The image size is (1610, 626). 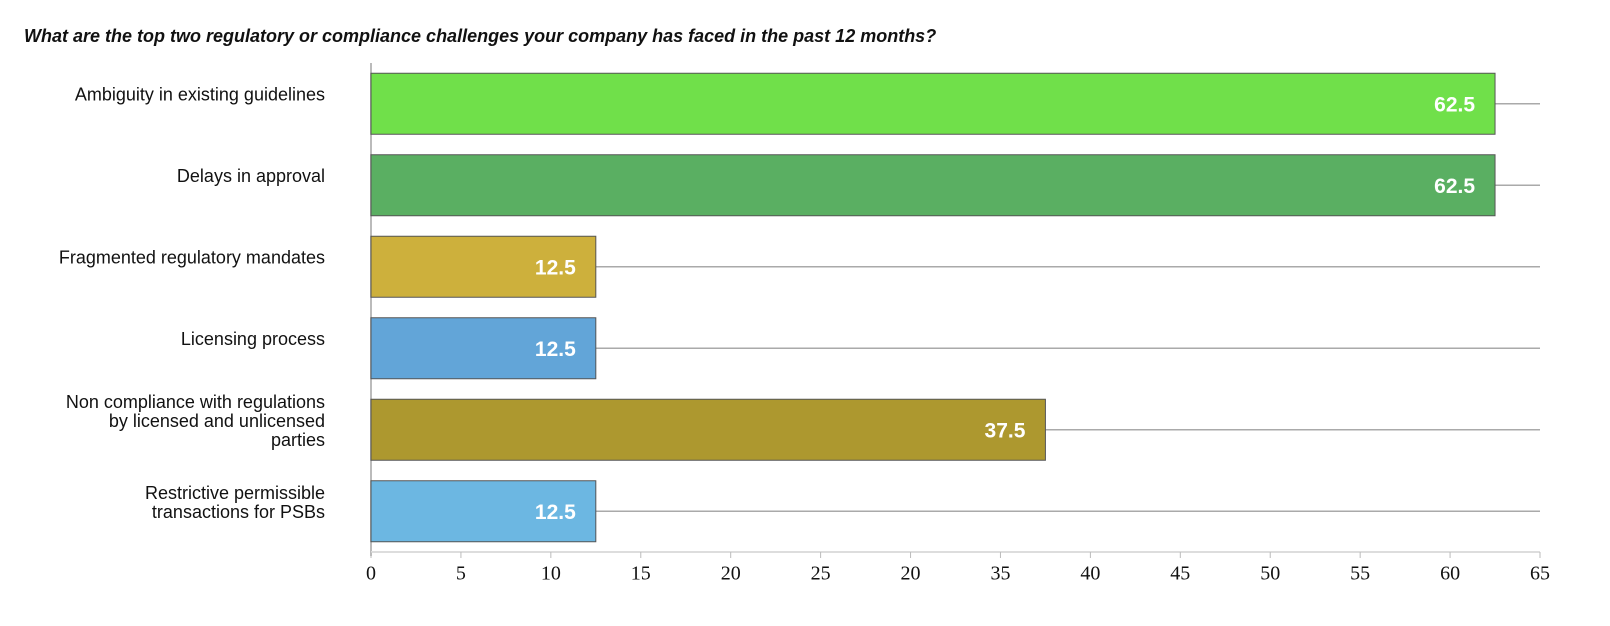 I want to click on x-tick-label: 45, so click(x=1180, y=574).